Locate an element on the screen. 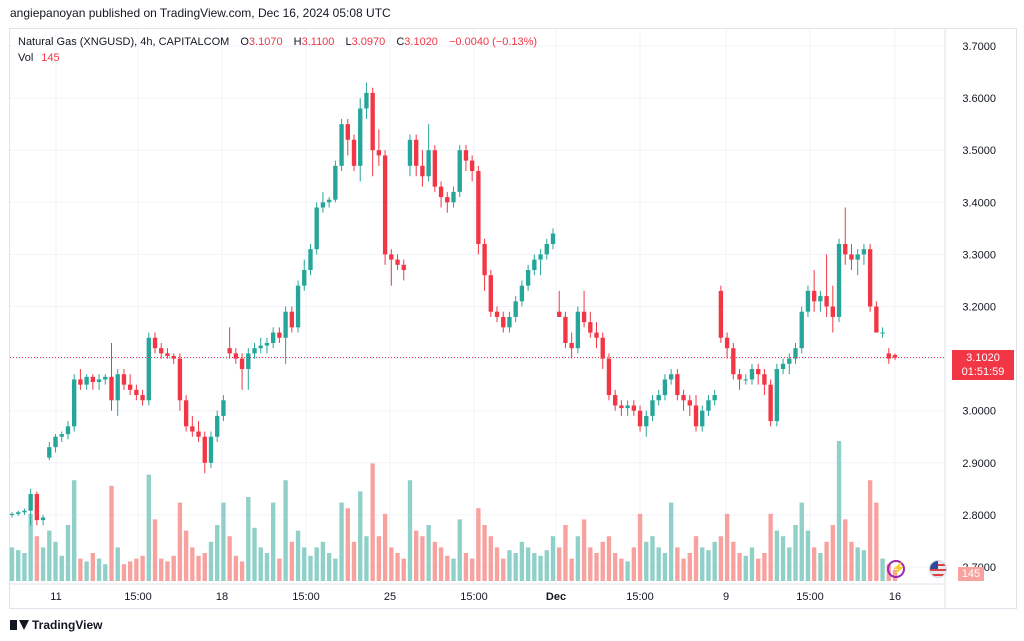 The width and height of the screenshot is (1024, 641). legend-instrument: Natural Gas (XNGUSD), 4h, CAPITALCOM is located at coordinates (124, 42).